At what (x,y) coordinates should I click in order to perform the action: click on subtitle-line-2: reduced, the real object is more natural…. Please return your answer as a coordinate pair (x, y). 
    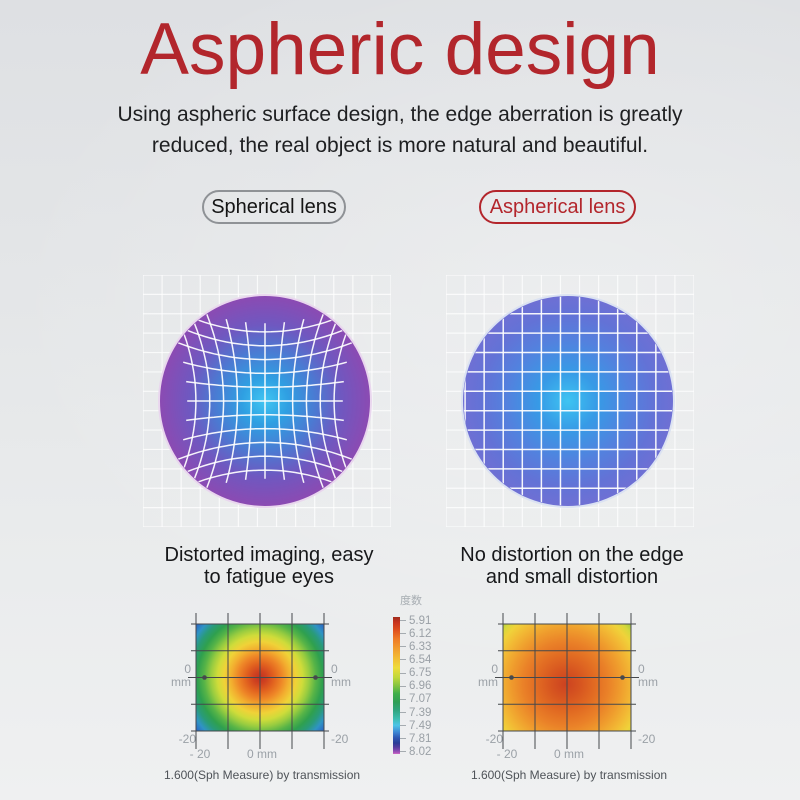
    Looking at the image, I should click on (400, 145).